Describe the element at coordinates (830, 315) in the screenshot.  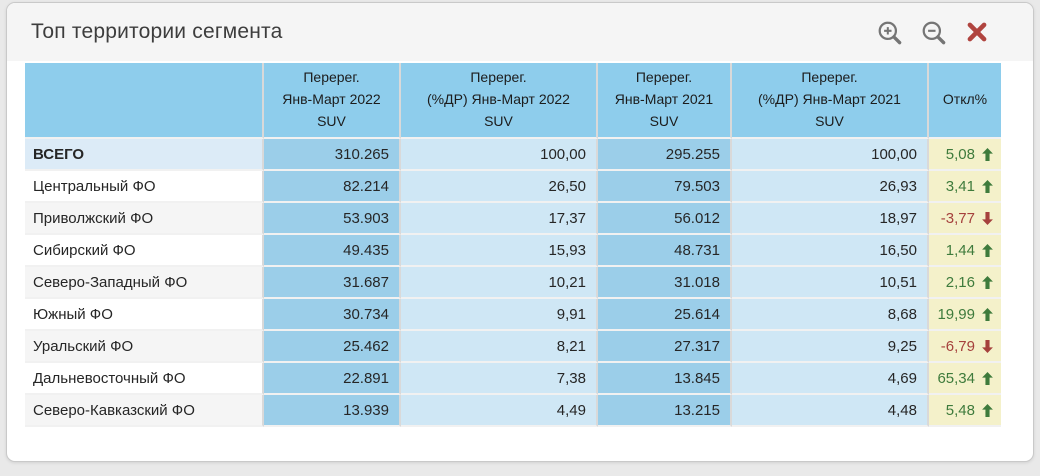
I see `share-2021-cell: 8,68` at that location.